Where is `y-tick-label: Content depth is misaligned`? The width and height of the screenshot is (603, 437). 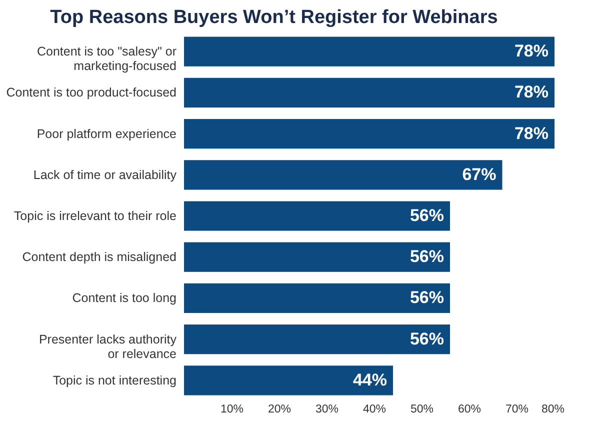 y-tick-label: Content depth is misaligned is located at coordinates (99, 257).